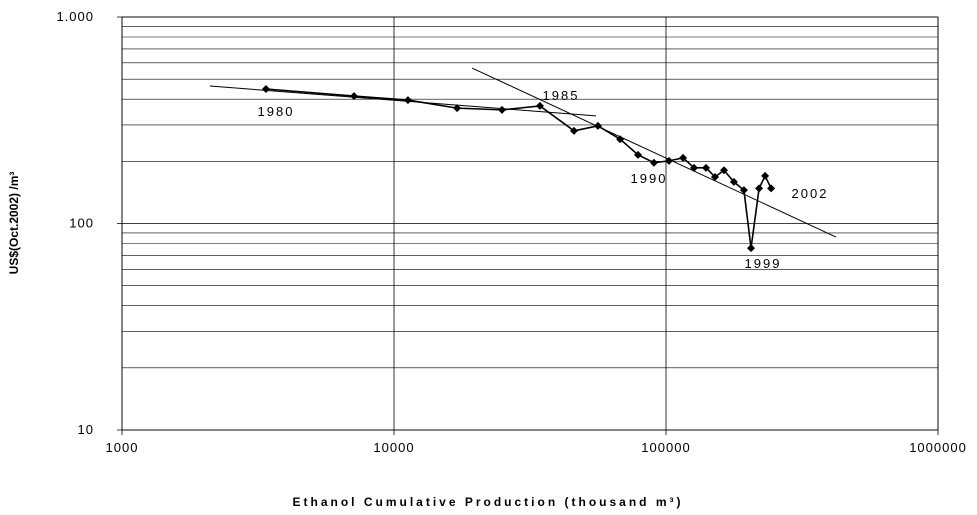 This screenshot has height=515, width=977. I want to click on annotation: 1980, so click(276, 111).